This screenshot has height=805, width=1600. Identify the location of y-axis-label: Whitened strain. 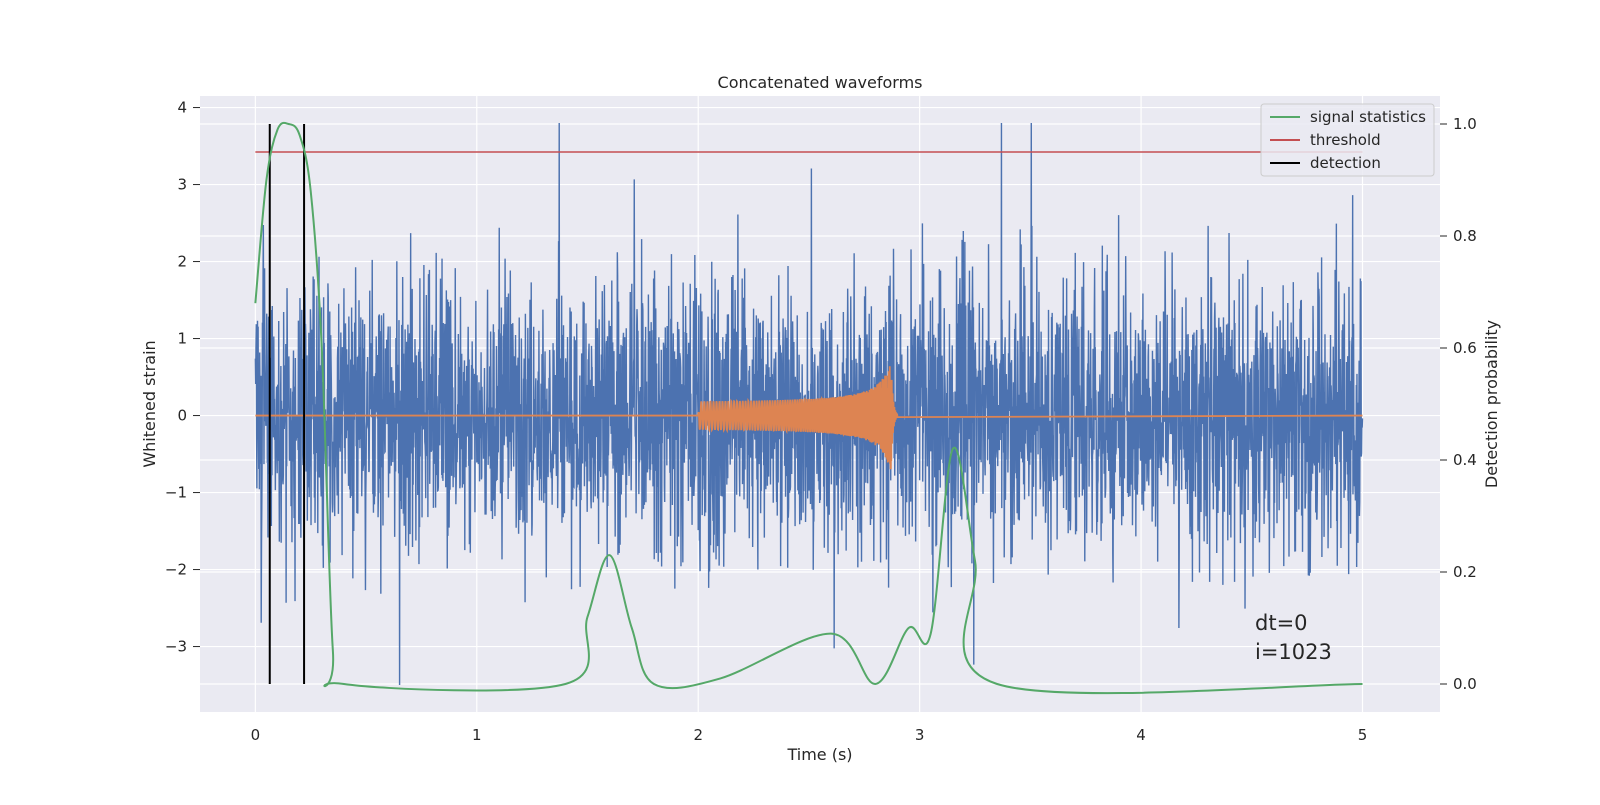
(149, 403).